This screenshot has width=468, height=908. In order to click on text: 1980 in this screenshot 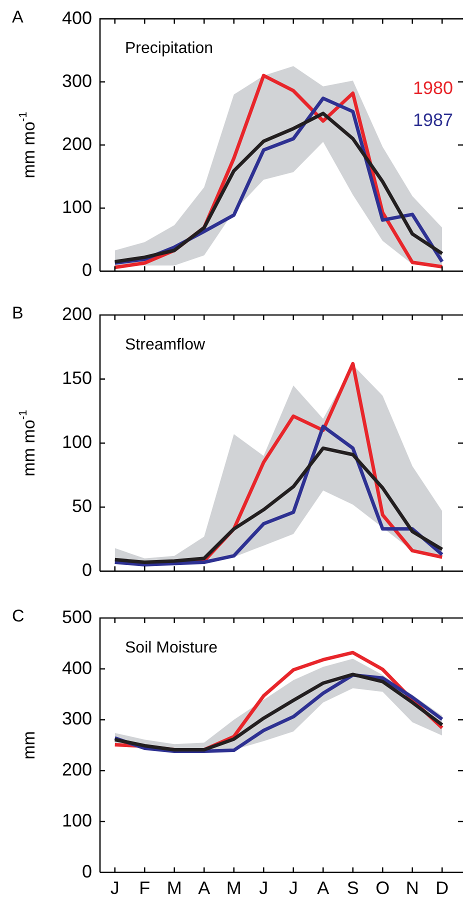, I will do `click(432, 88)`.